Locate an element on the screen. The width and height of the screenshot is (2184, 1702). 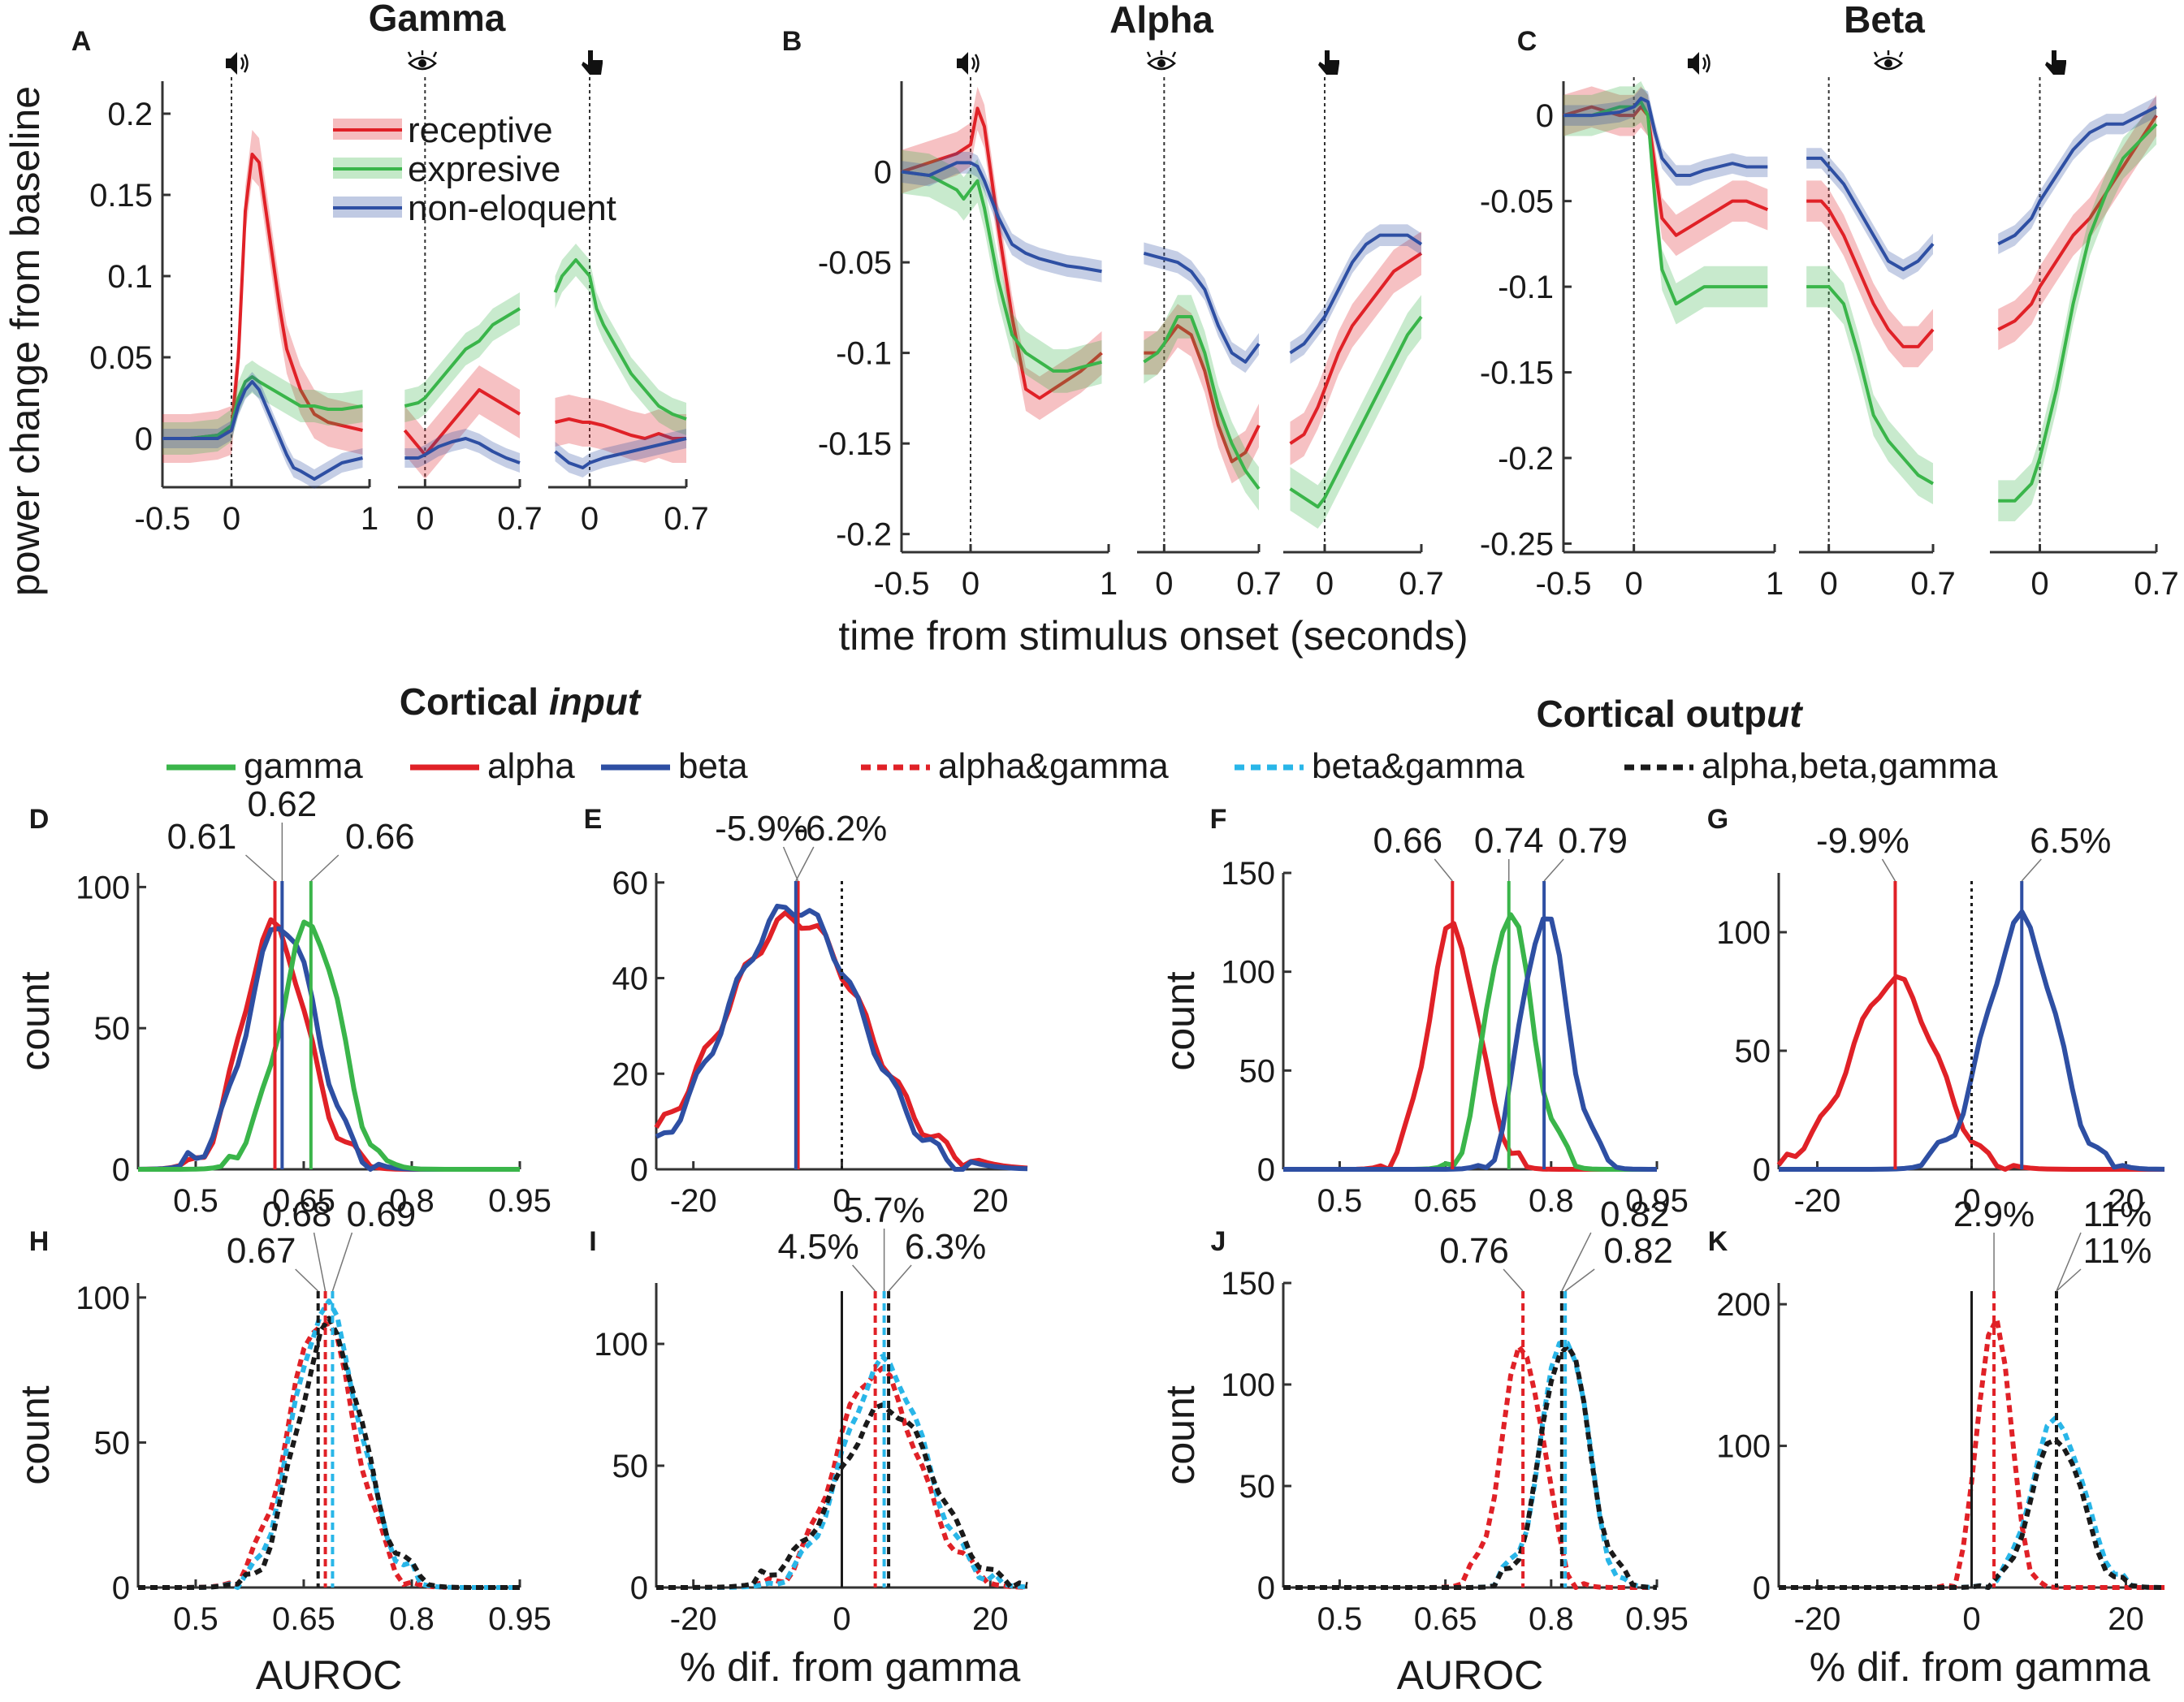
x-tick-label: 0.5 is located at coordinates (1340, 1201).